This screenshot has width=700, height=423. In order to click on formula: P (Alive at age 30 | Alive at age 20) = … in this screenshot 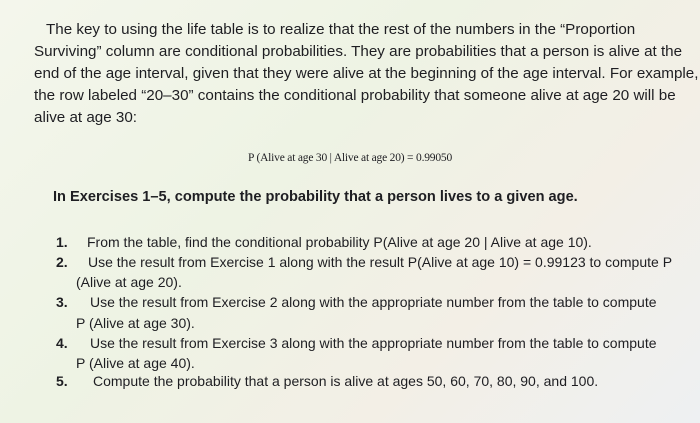, I will do `click(350, 158)`.